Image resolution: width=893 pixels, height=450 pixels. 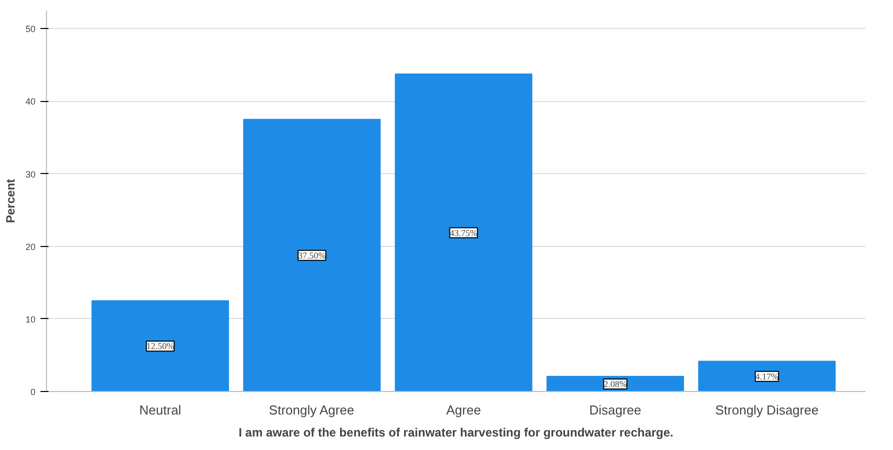 I want to click on y-tick-label: 20, so click(x=30, y=247).